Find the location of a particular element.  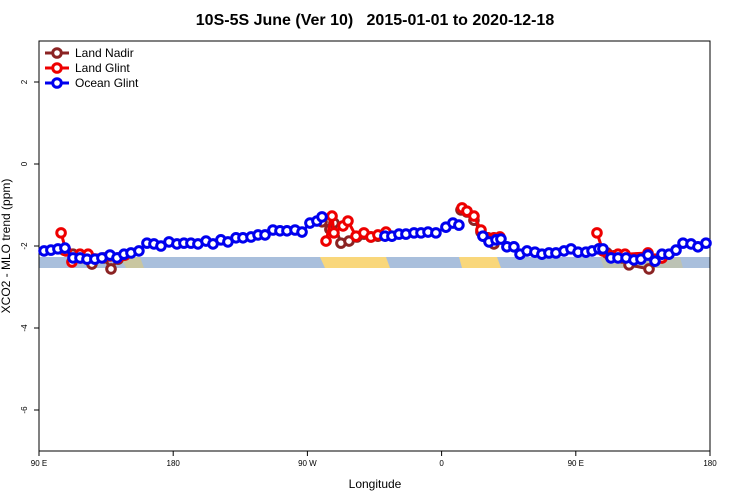

legend-item: Ocean Glint is located at coordinates (92, 83).